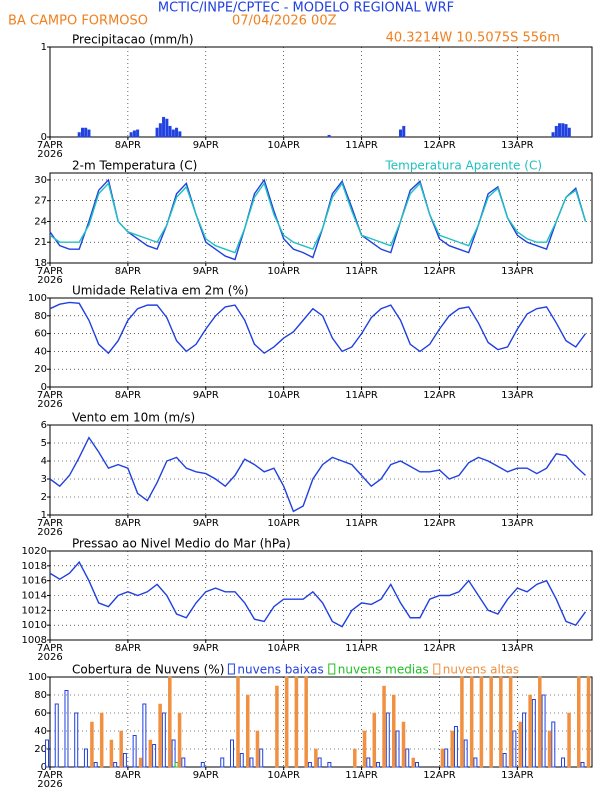 This screenshot has width=612, height=792. Describe the element at coordinates (44, 47) in the screenshot. I see `y-tick-label: 1` at that location.